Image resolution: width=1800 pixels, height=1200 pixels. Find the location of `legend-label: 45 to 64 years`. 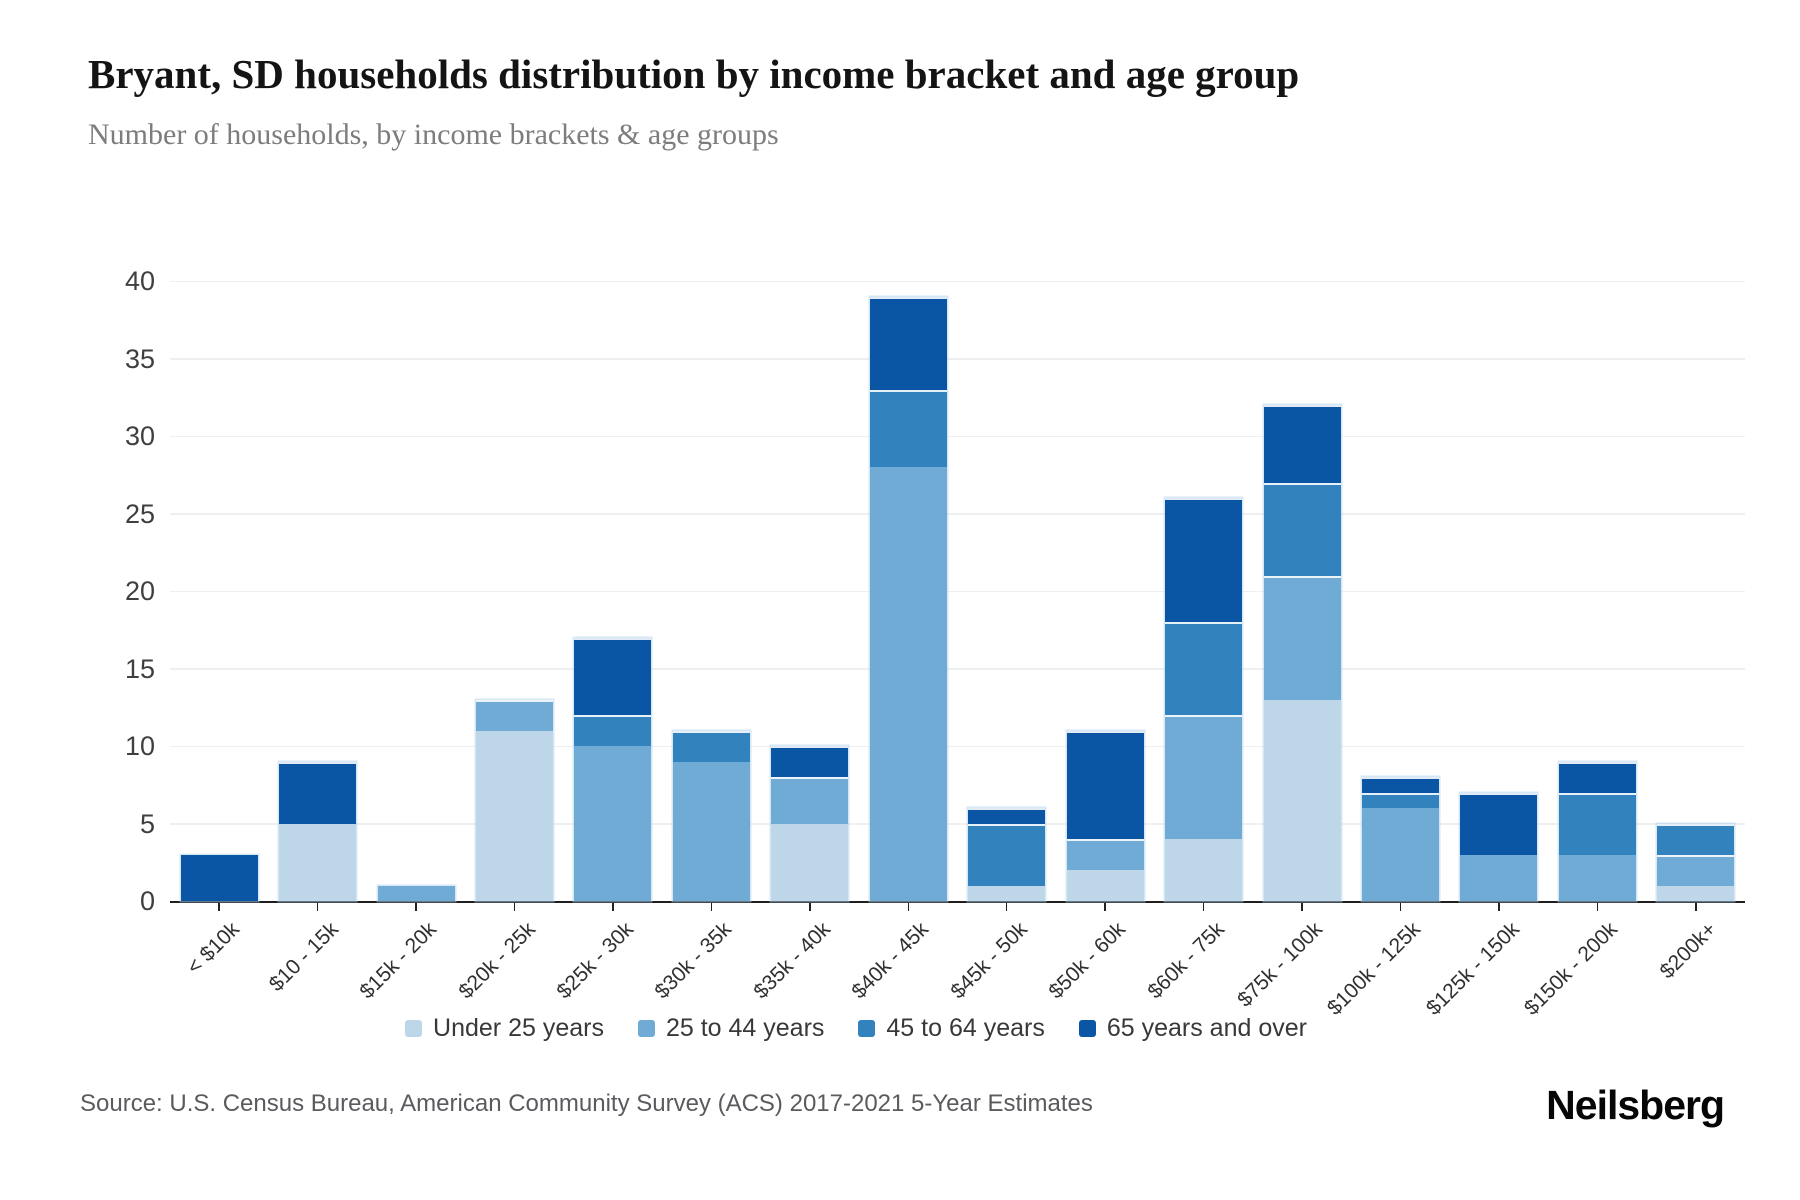

legend-label: 45 to 64 years is located at coordinates (965, 1028).